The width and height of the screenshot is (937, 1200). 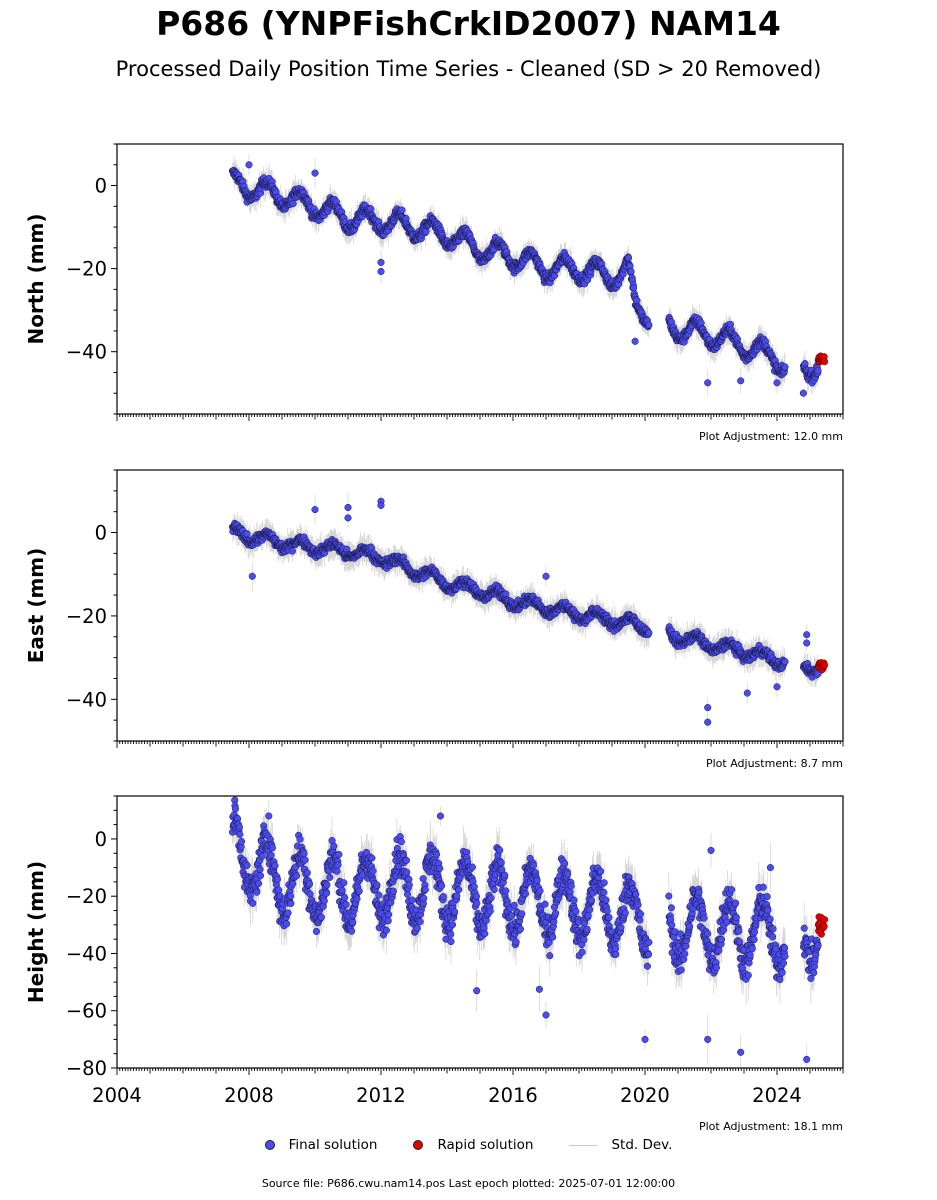 What do you see at coordinates (825, 362) in the screenshot?
I see `rapid-point` at bounding box center [825, 362].